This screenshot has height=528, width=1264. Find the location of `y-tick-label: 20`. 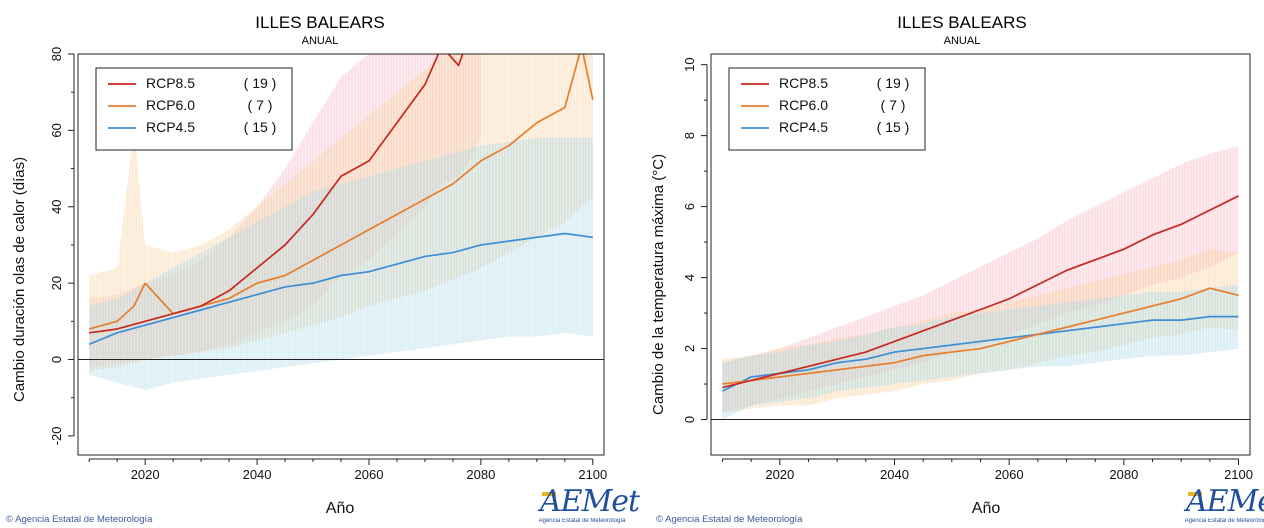

y-tick-label: 20 is located at coordinates (56, 283).